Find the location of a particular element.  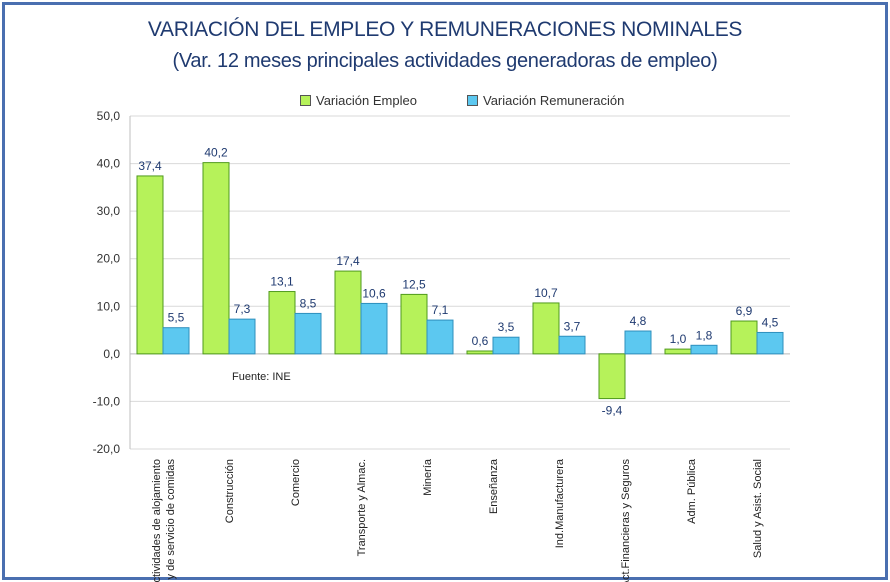

data-label: 13,1 is located at coordinates (282, 282).